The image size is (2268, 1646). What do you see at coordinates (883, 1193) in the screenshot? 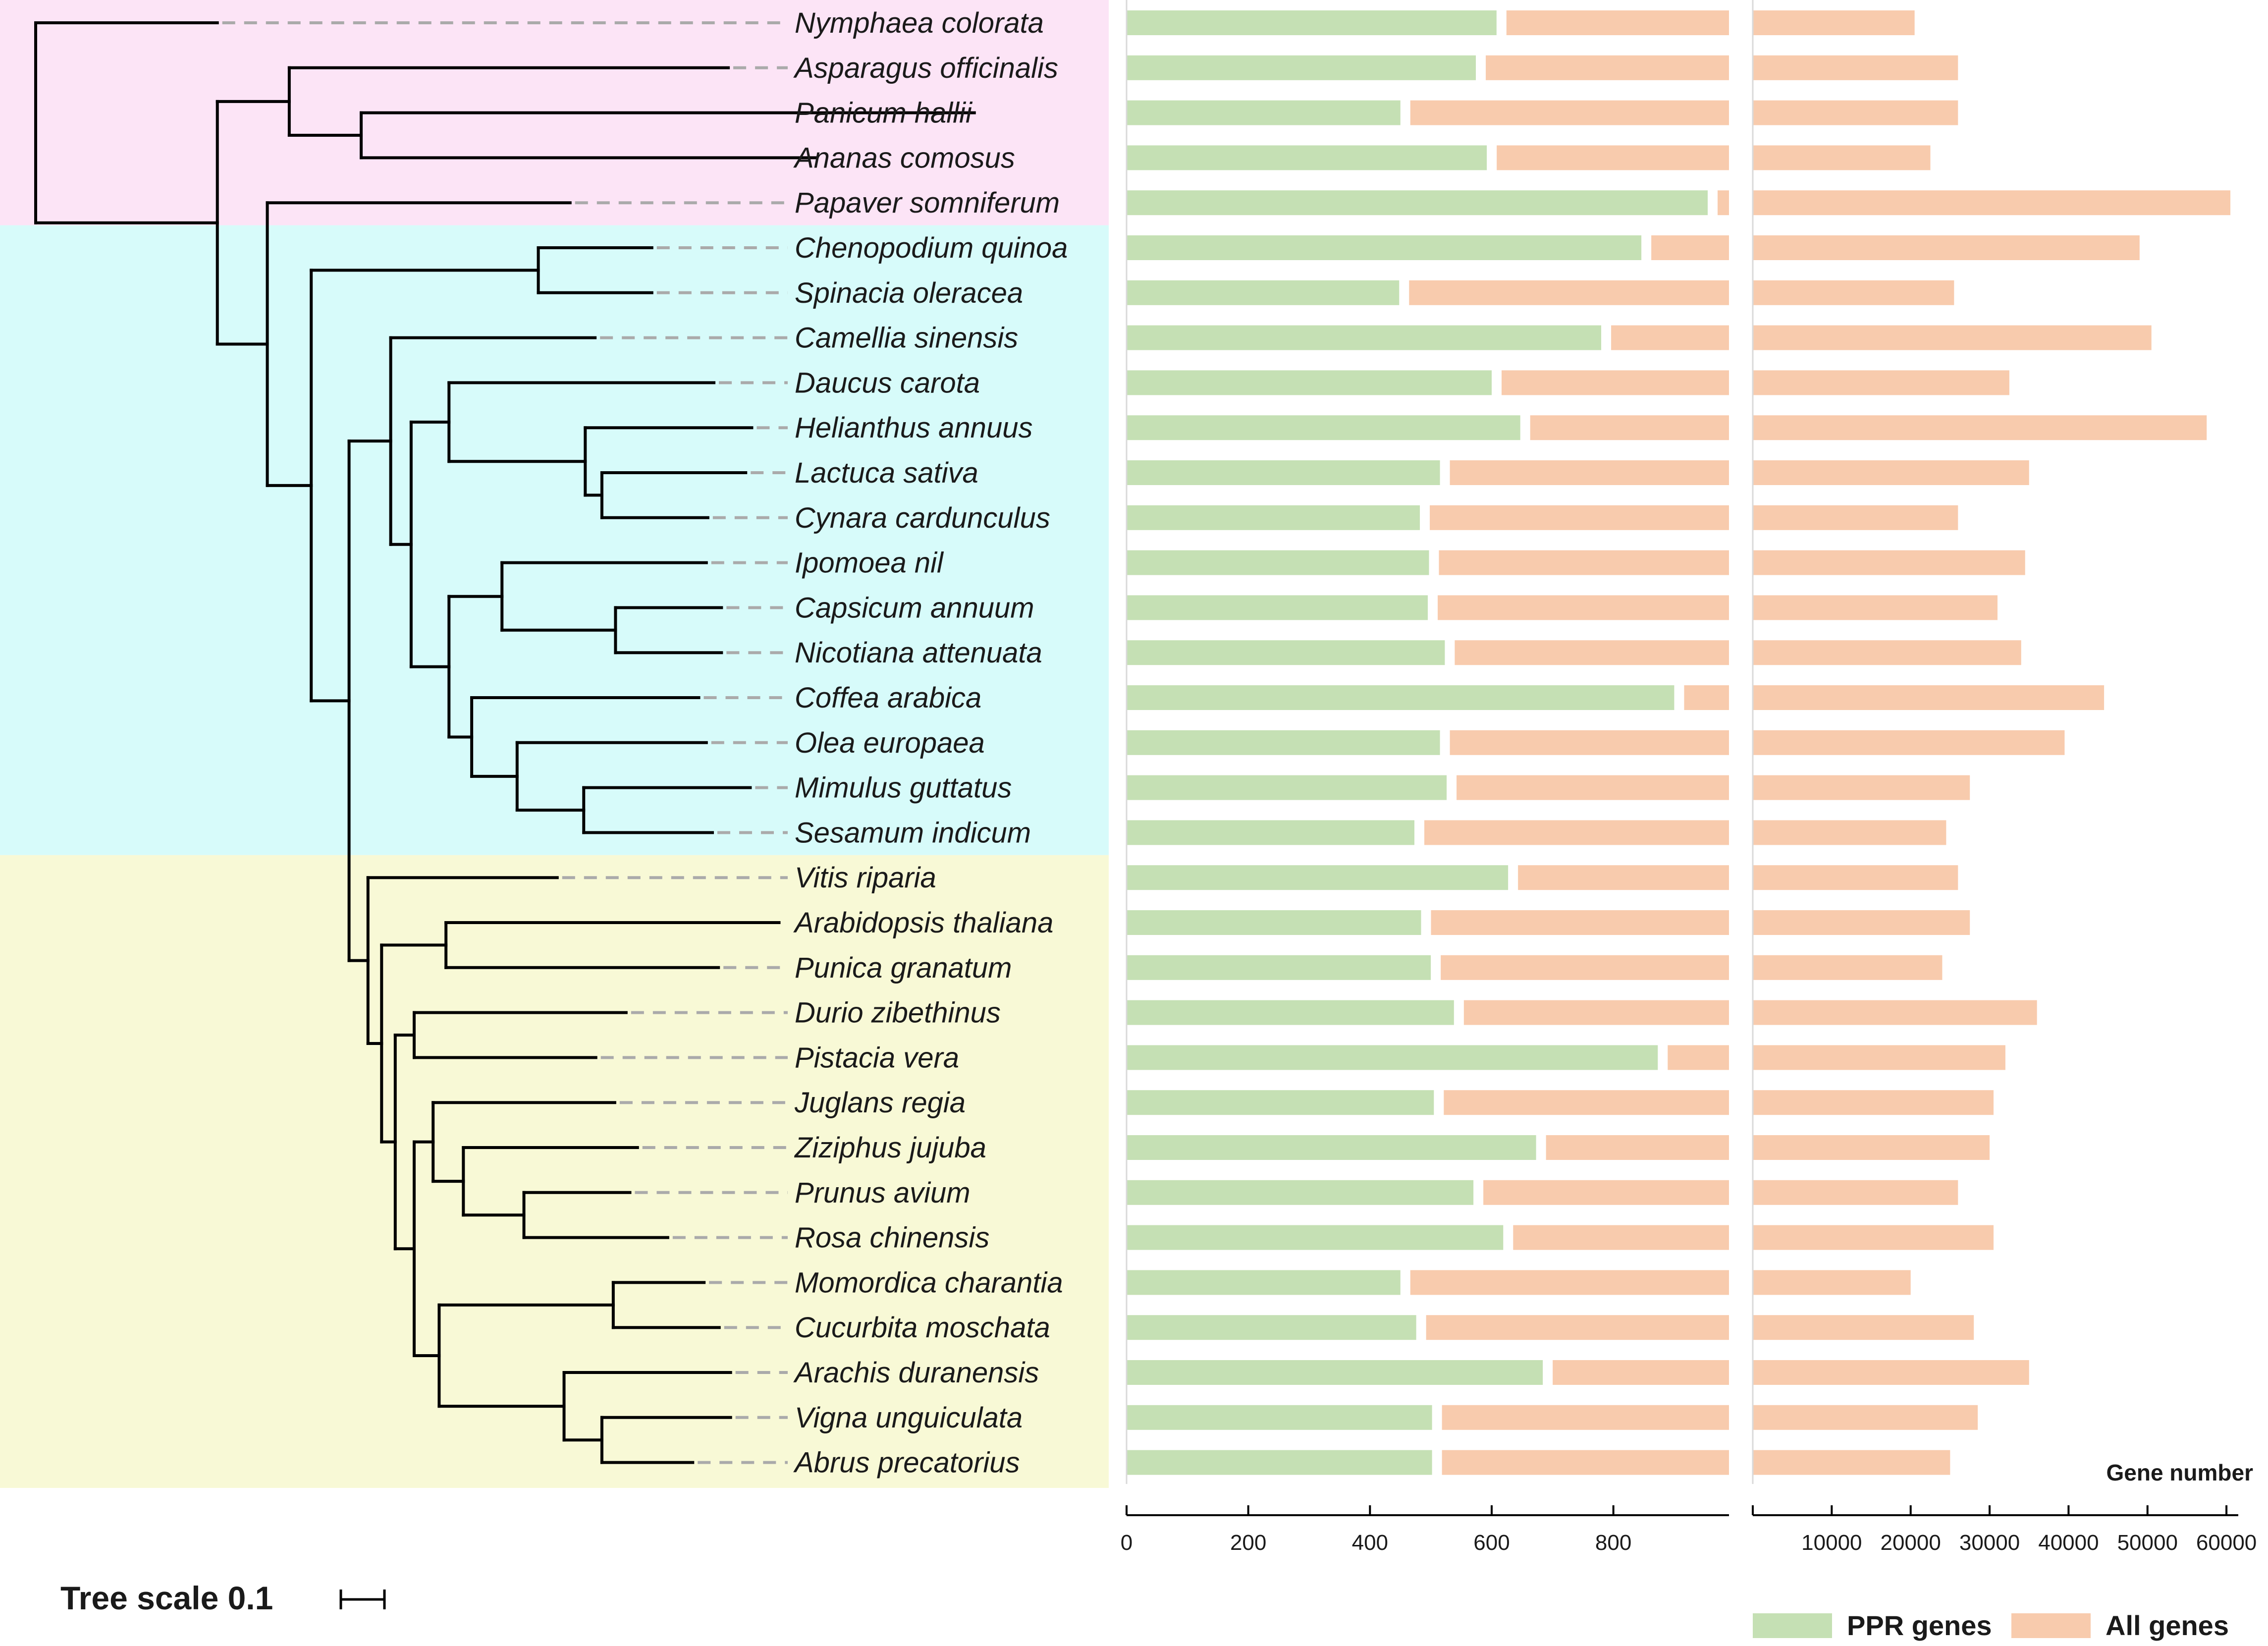
I see `species-label-prunus-avium: Prunus avium` at bounding box center [883, 1193].